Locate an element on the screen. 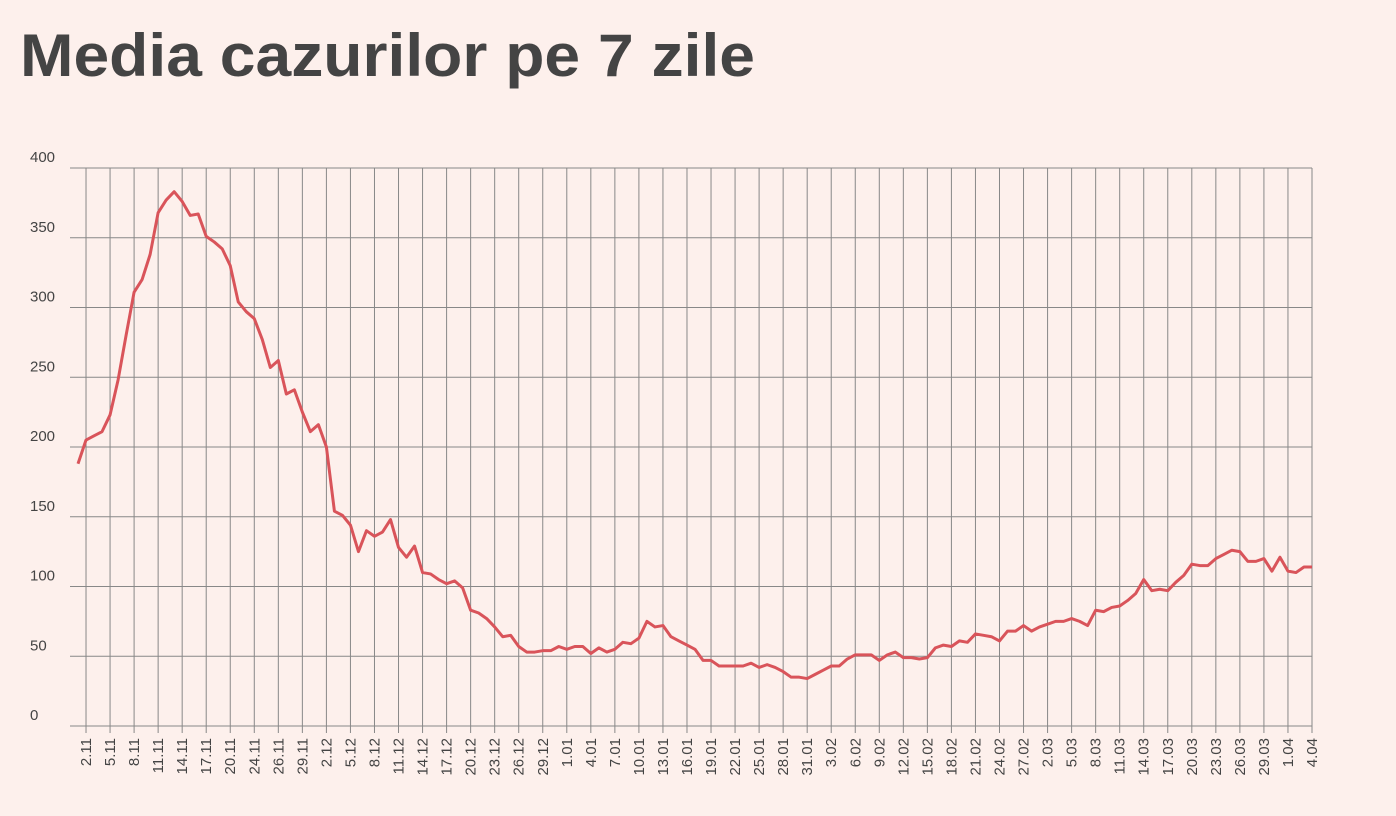  x-tick-label: 11.03 is located at coordinates (1120, 756).